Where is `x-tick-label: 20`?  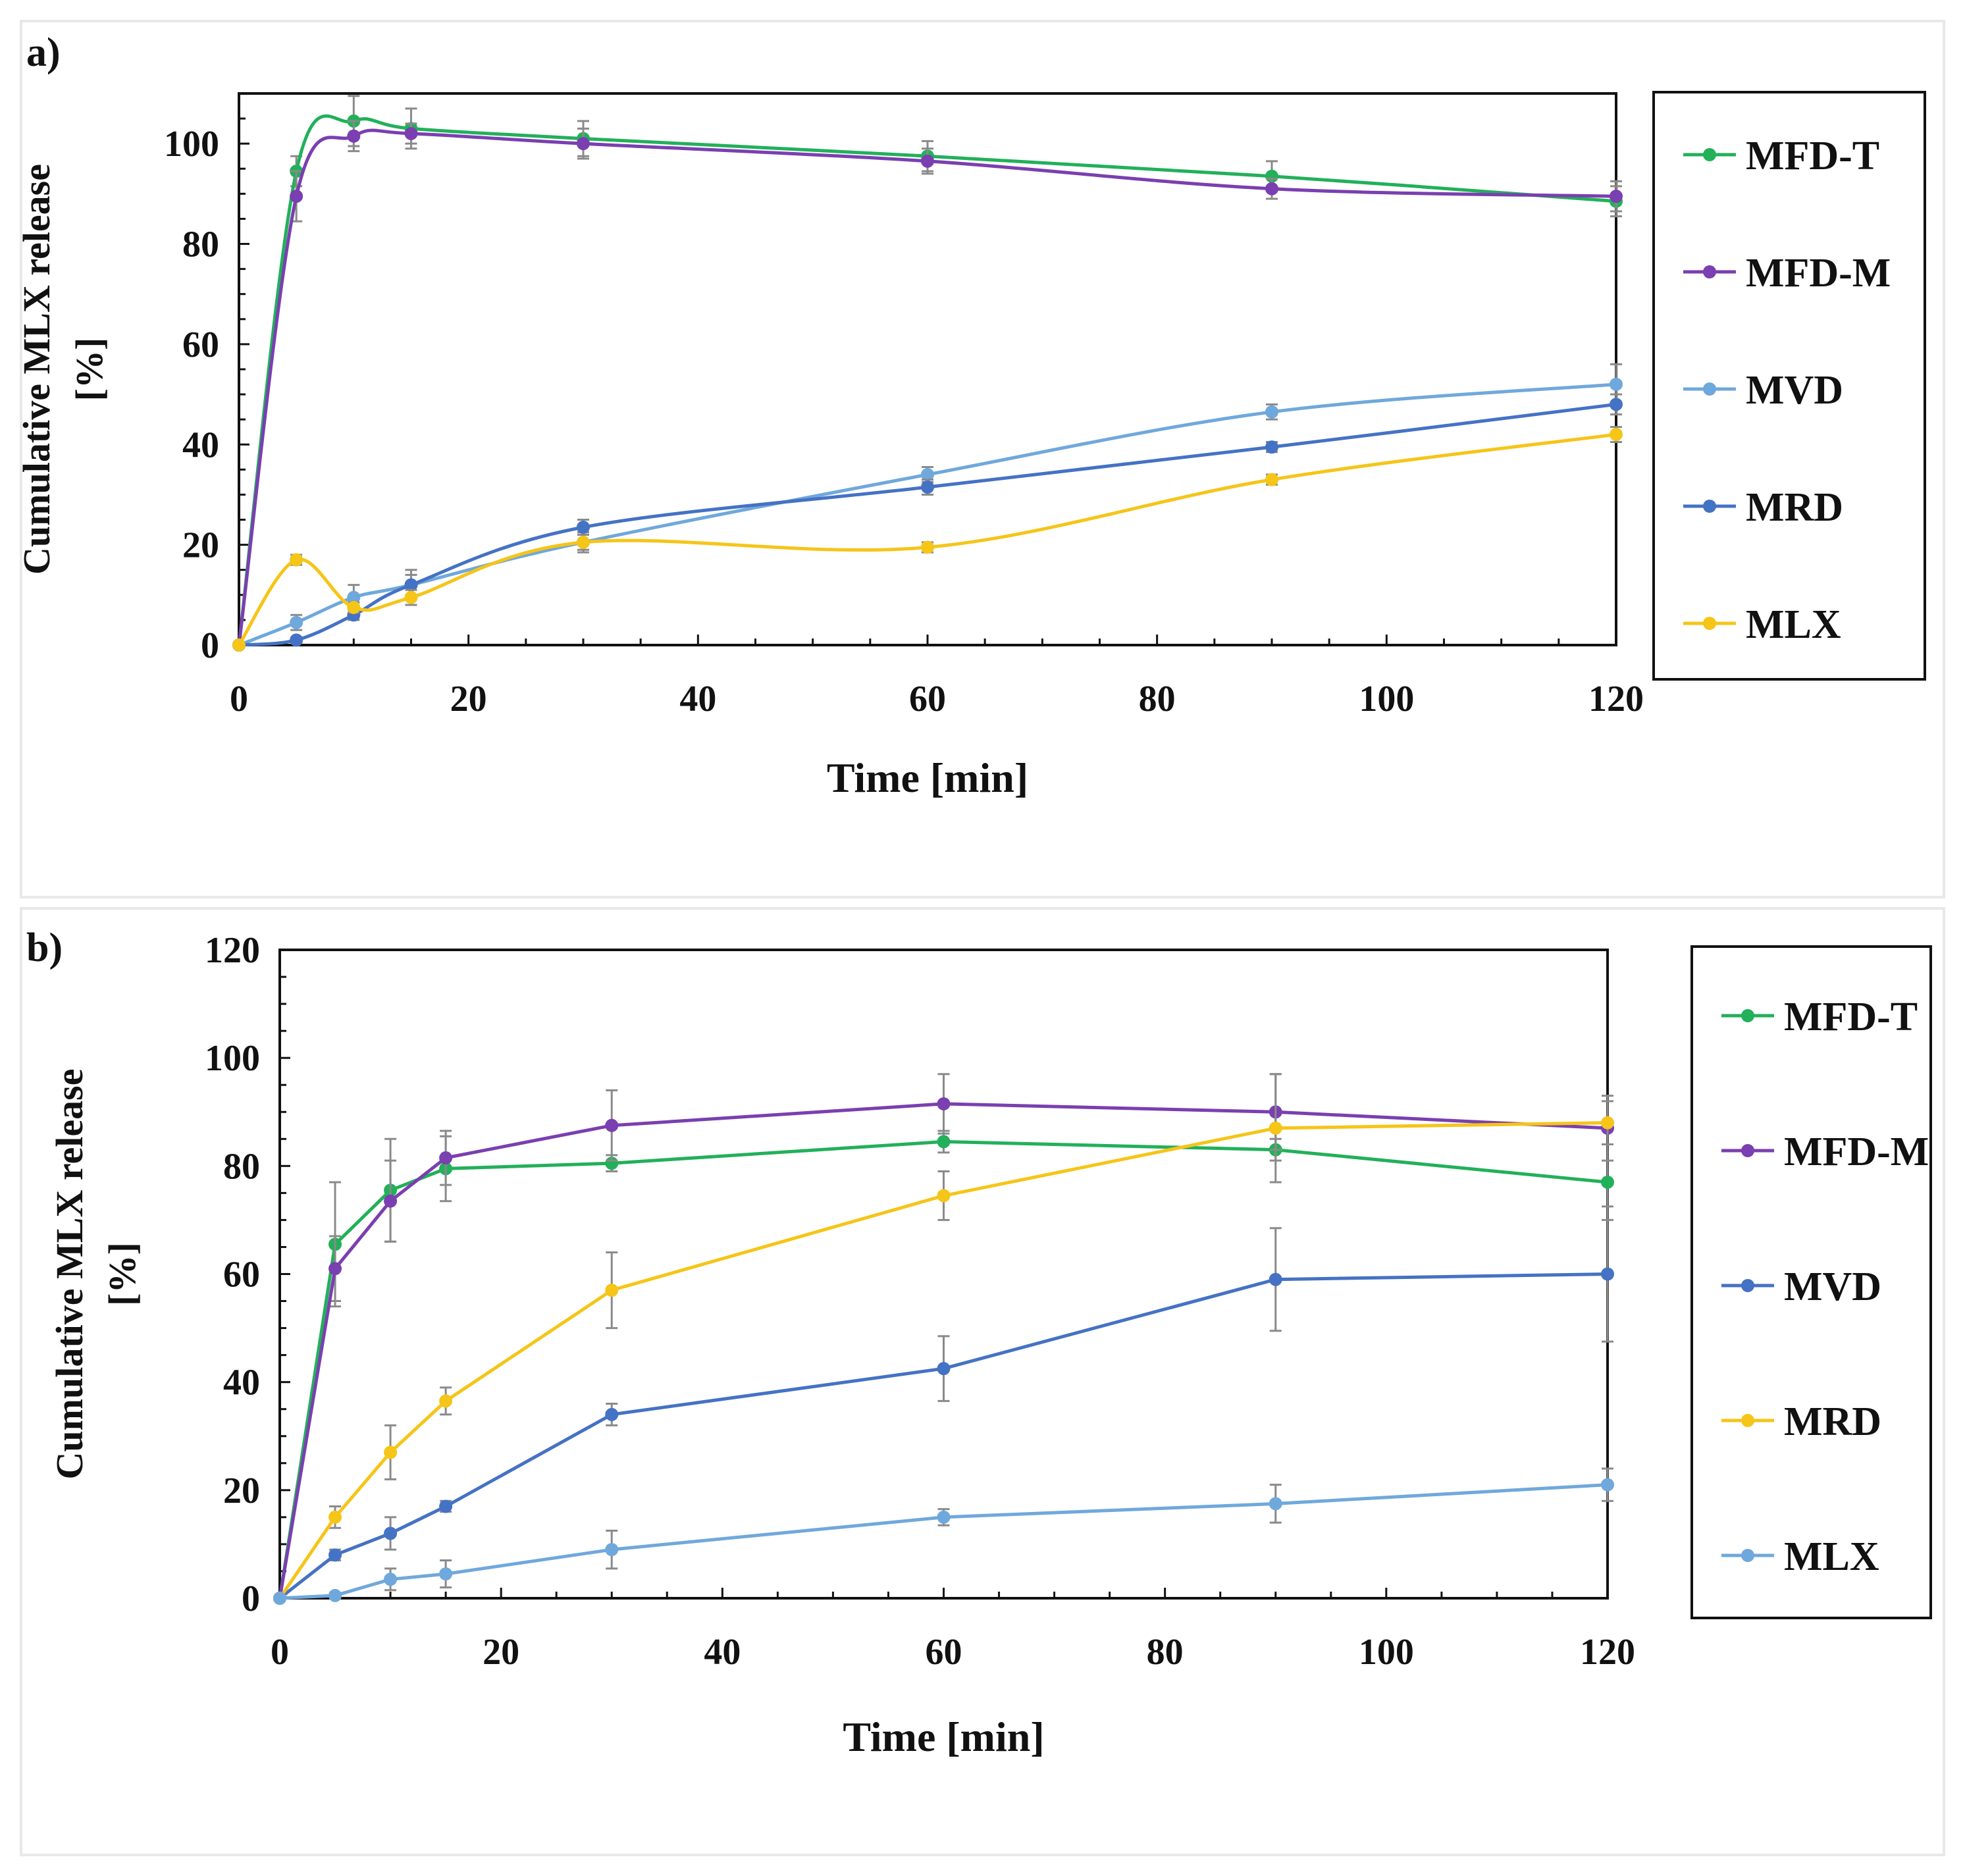
x-tick-label: 20 is located at coordinates (468, 699).